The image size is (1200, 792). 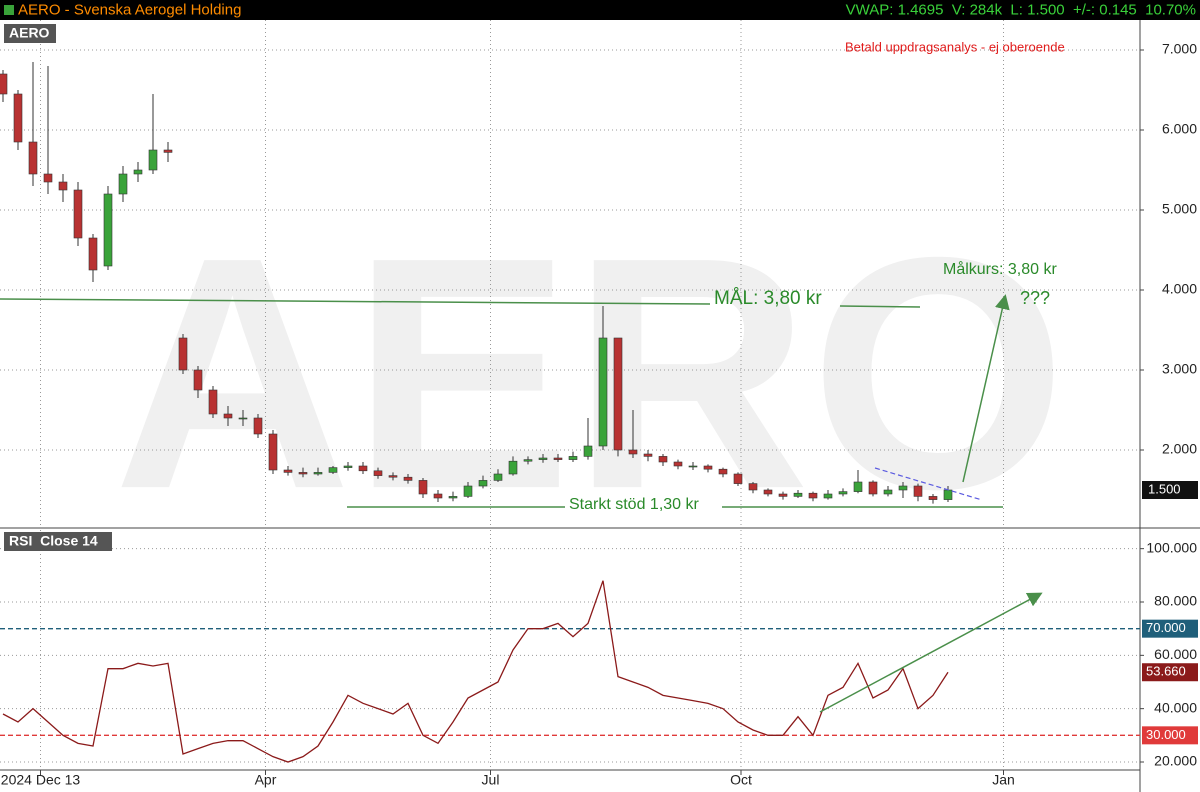 What do you see at coordinates (880, 306) in the screenshot?
I see `target-line` at bounding box center [880, 306].